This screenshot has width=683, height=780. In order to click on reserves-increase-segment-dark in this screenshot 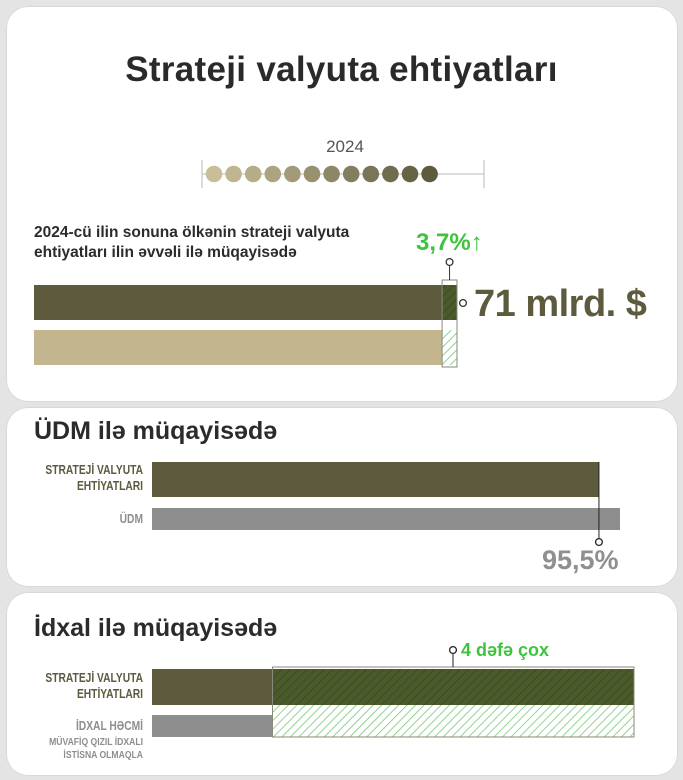, I will do `click(449, 302)`.